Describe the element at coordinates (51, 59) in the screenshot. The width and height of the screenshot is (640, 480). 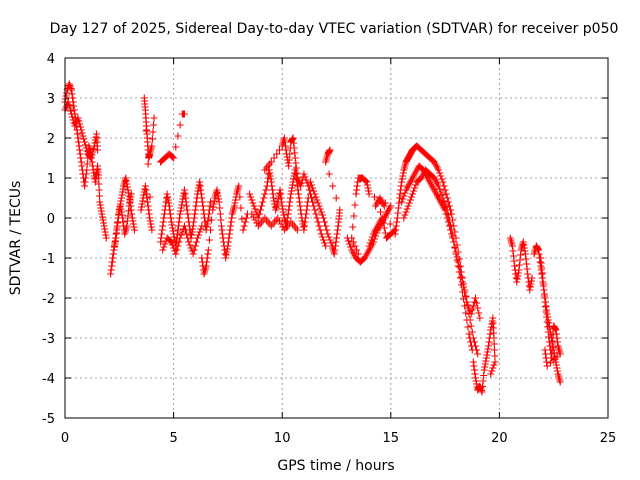
I see `y-tick-label: 4` at that location.